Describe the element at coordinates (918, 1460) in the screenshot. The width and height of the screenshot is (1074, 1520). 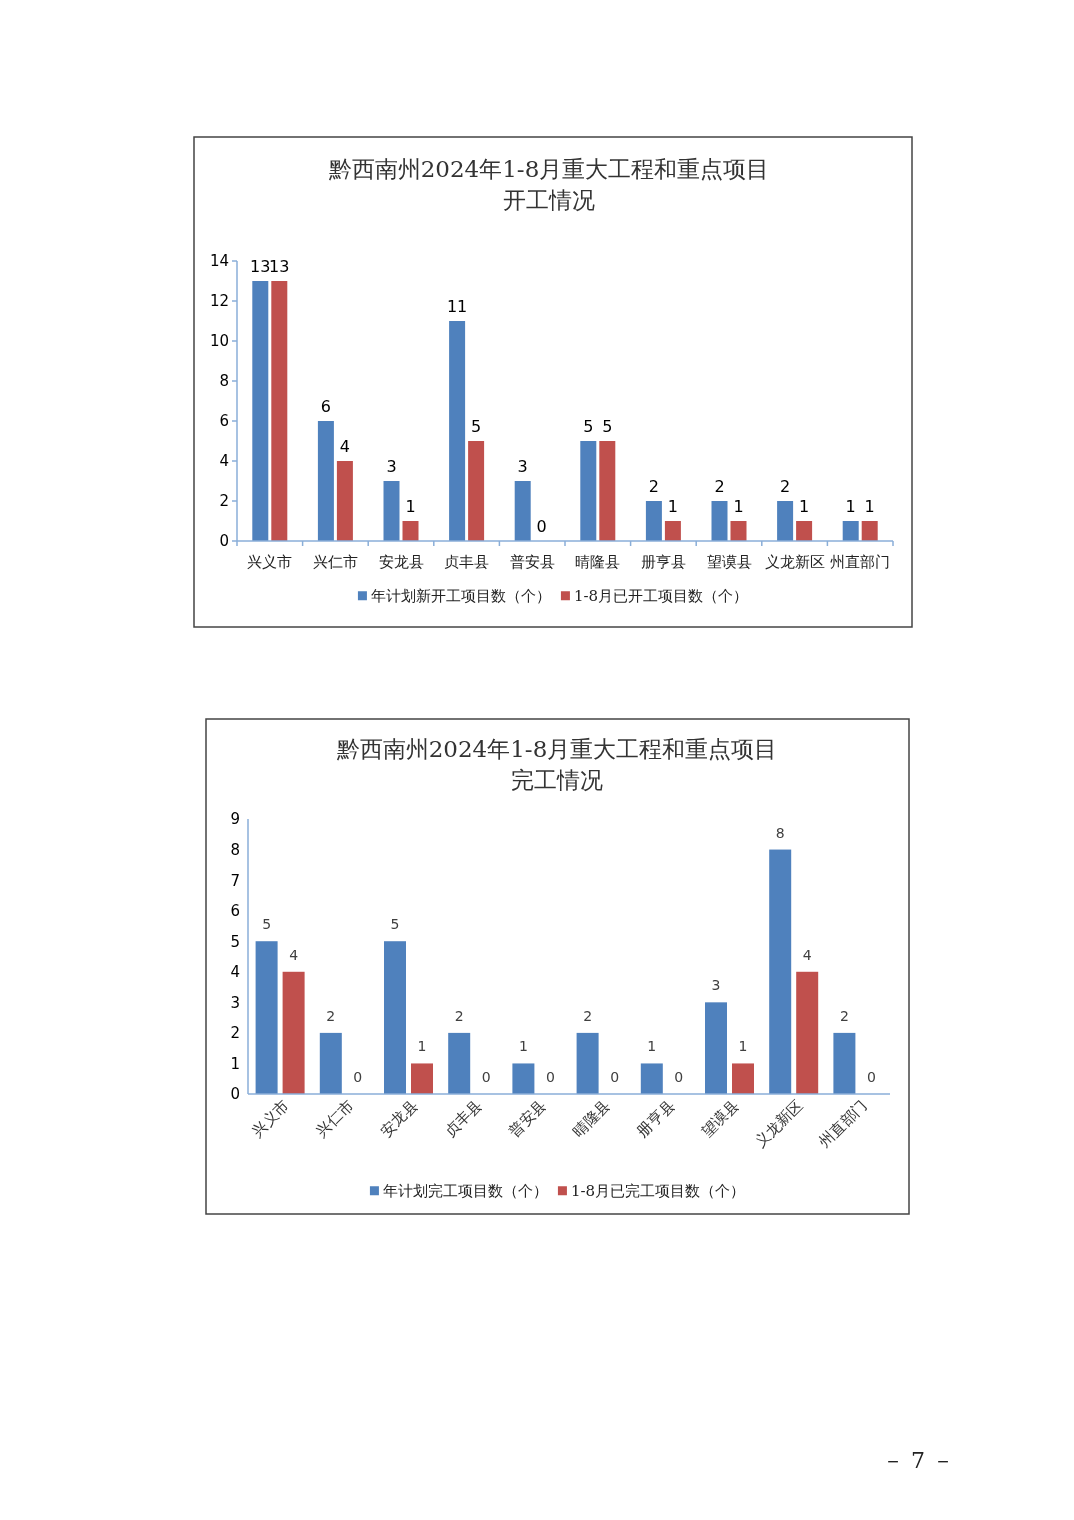
I see `text: － 7 －` at that location.